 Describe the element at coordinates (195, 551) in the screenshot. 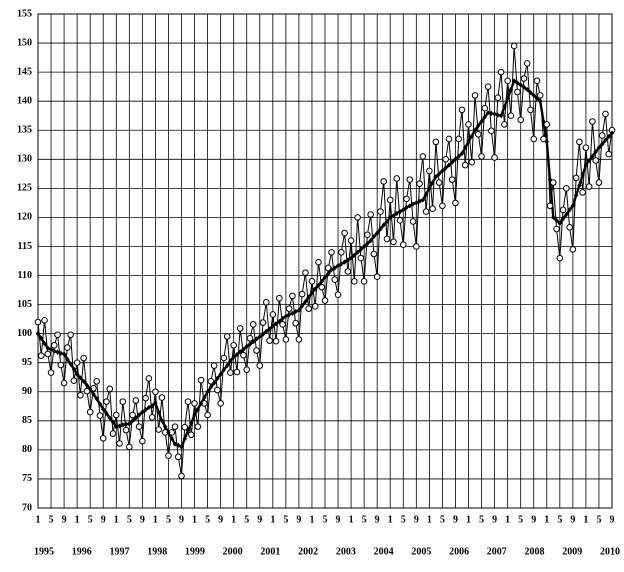

I see `year-label: 1999` at that location.